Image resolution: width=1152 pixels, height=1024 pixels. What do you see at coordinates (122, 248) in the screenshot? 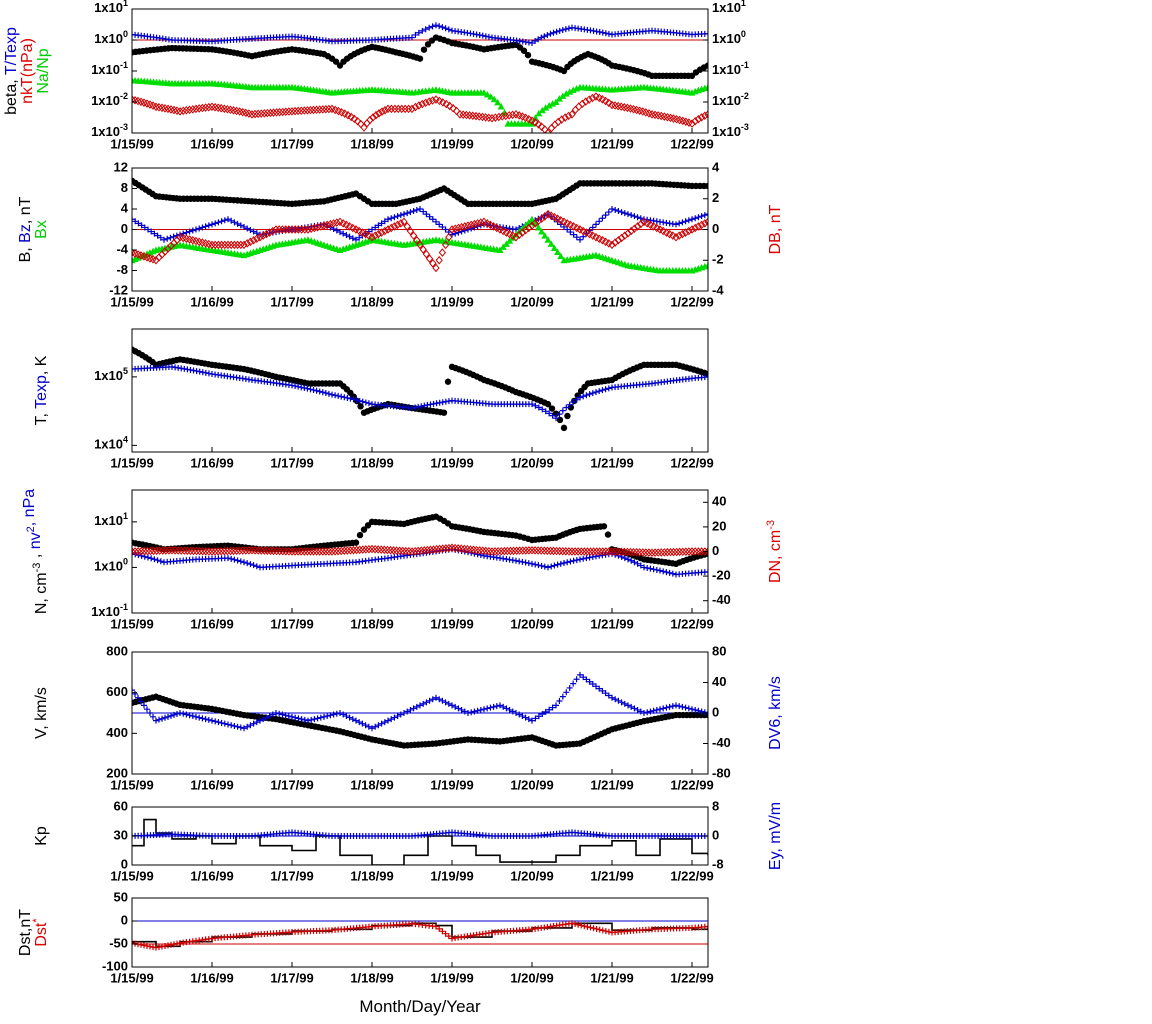
I see `y-tick-label: -4` at bounding box center [122, 248].